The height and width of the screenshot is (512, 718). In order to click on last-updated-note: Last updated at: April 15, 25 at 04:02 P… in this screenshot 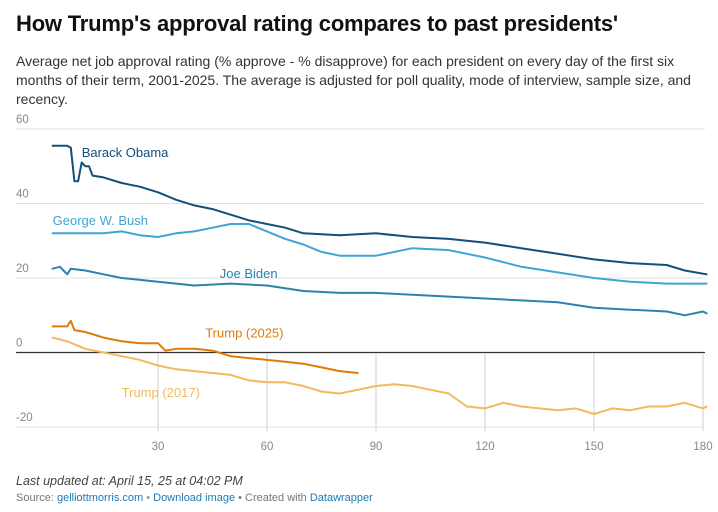, I will do `click(129, 481)`.